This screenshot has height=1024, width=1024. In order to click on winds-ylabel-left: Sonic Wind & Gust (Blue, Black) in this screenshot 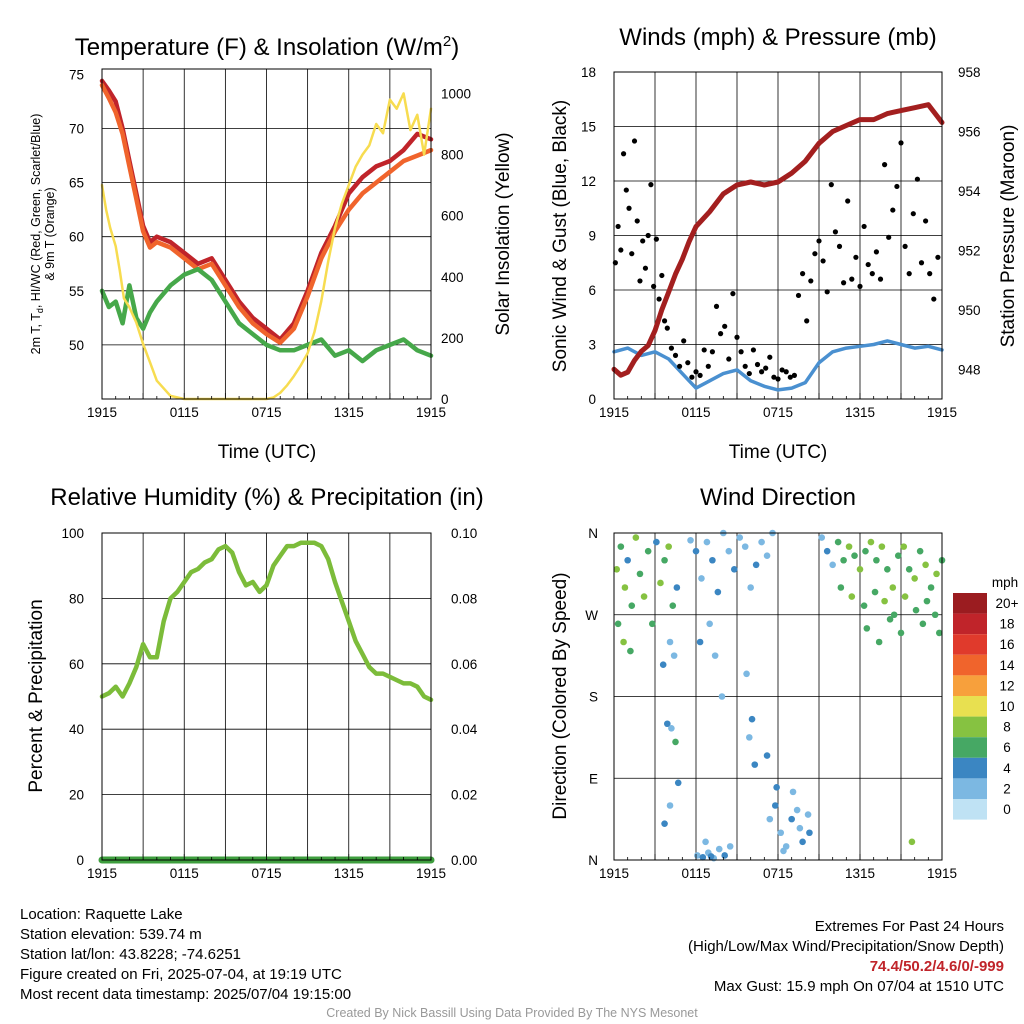, I will do `click(560, 236)`.